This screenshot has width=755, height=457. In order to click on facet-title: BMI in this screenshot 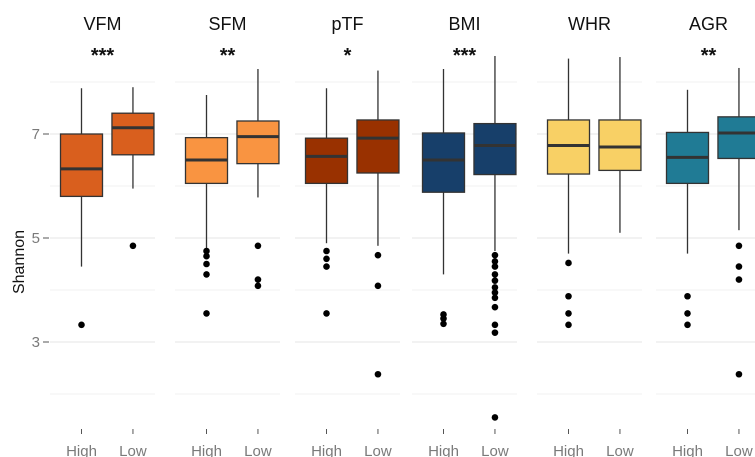, I will do `click(464, 24)`.